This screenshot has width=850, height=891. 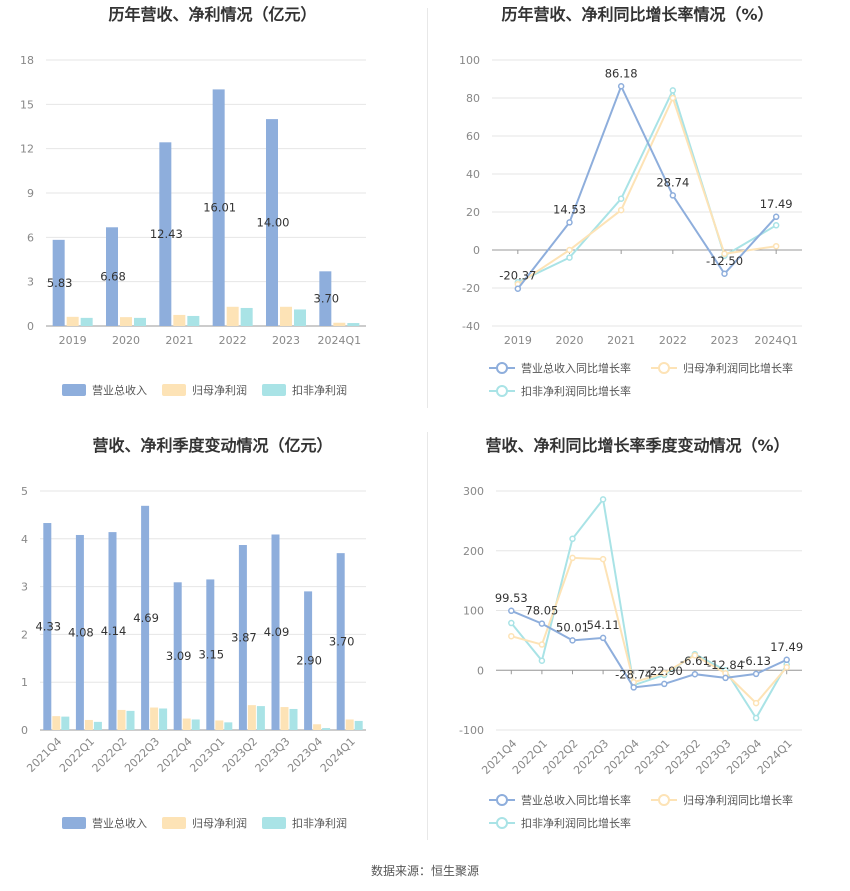 What do you see at coordinates (219, 823) in the screenshot?
I see `legend-label: 归母净利润` at bounding box center [219, 823].